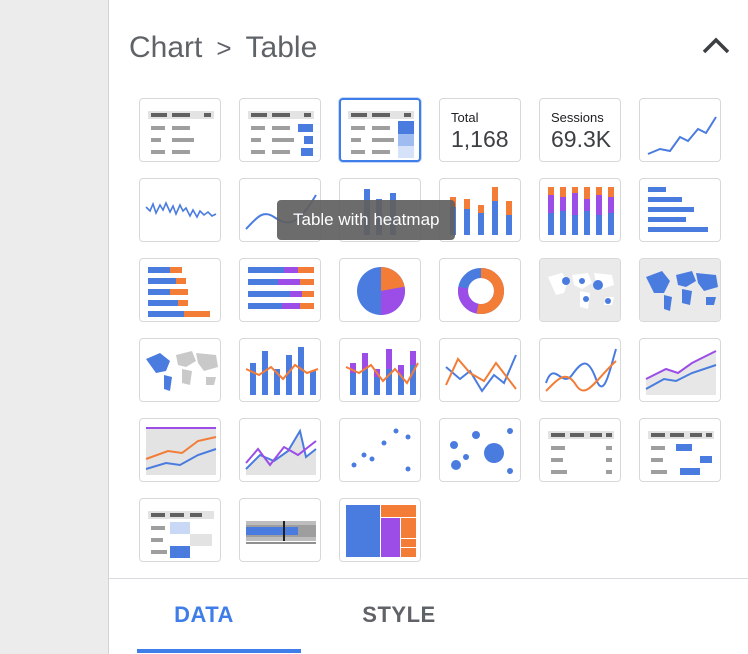 This screenshot has height=654, width=748. I want to click on chevron-right-icon: >, so click(224, 48).